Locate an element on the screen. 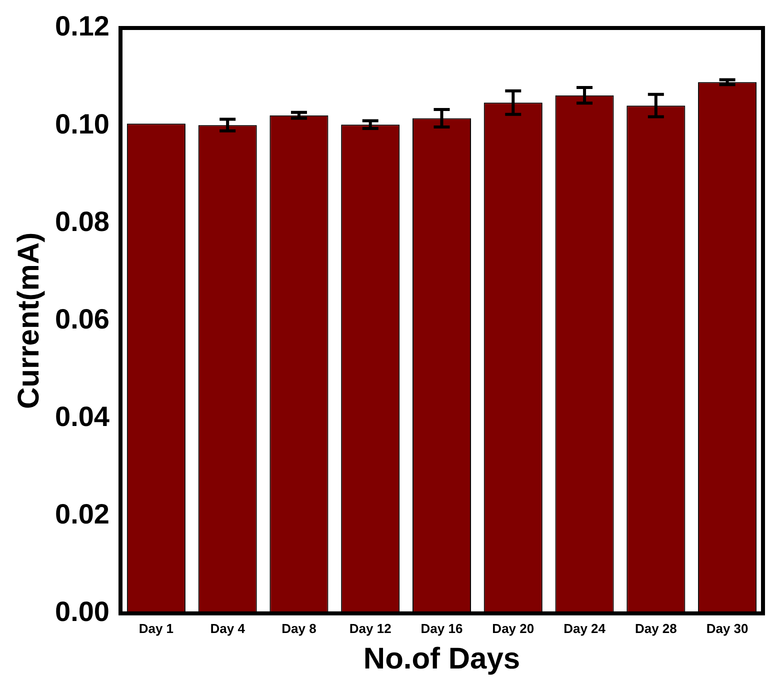 The width and height of the screenshot is (783, 690). x-tick-label: Day 24 is located at coordinates (585, 628).